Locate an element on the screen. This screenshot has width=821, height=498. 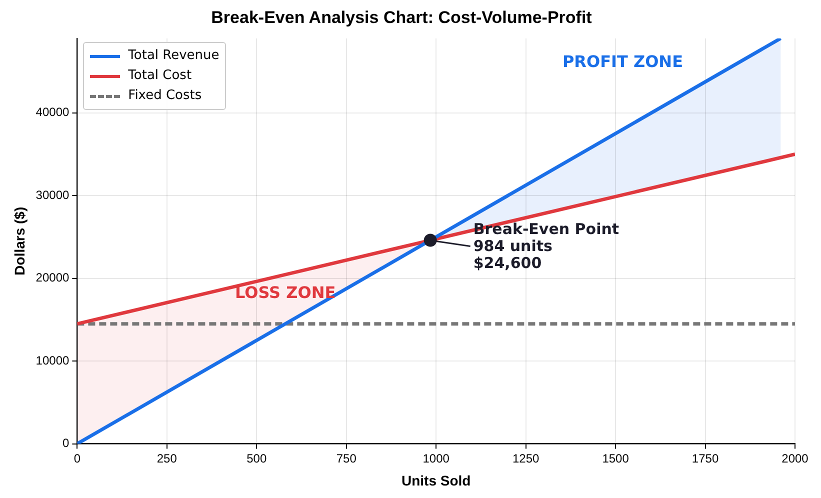
y-tick-label: 40000 is located at coordinates (53, 112).